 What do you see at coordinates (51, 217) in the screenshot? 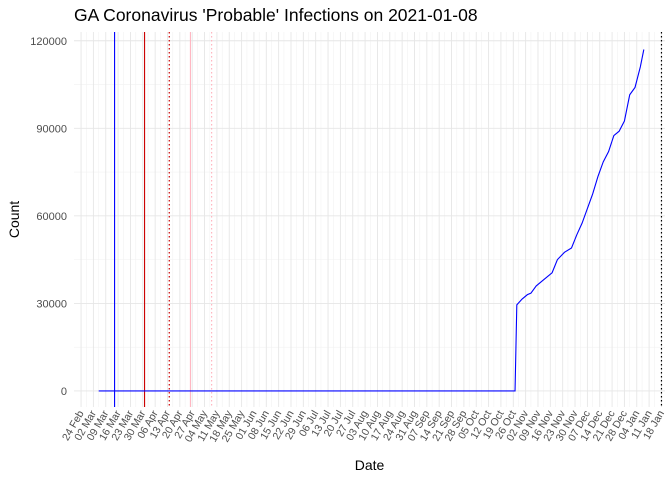
I see `y-tick-label: 60000` at bounding box center [51, 217].